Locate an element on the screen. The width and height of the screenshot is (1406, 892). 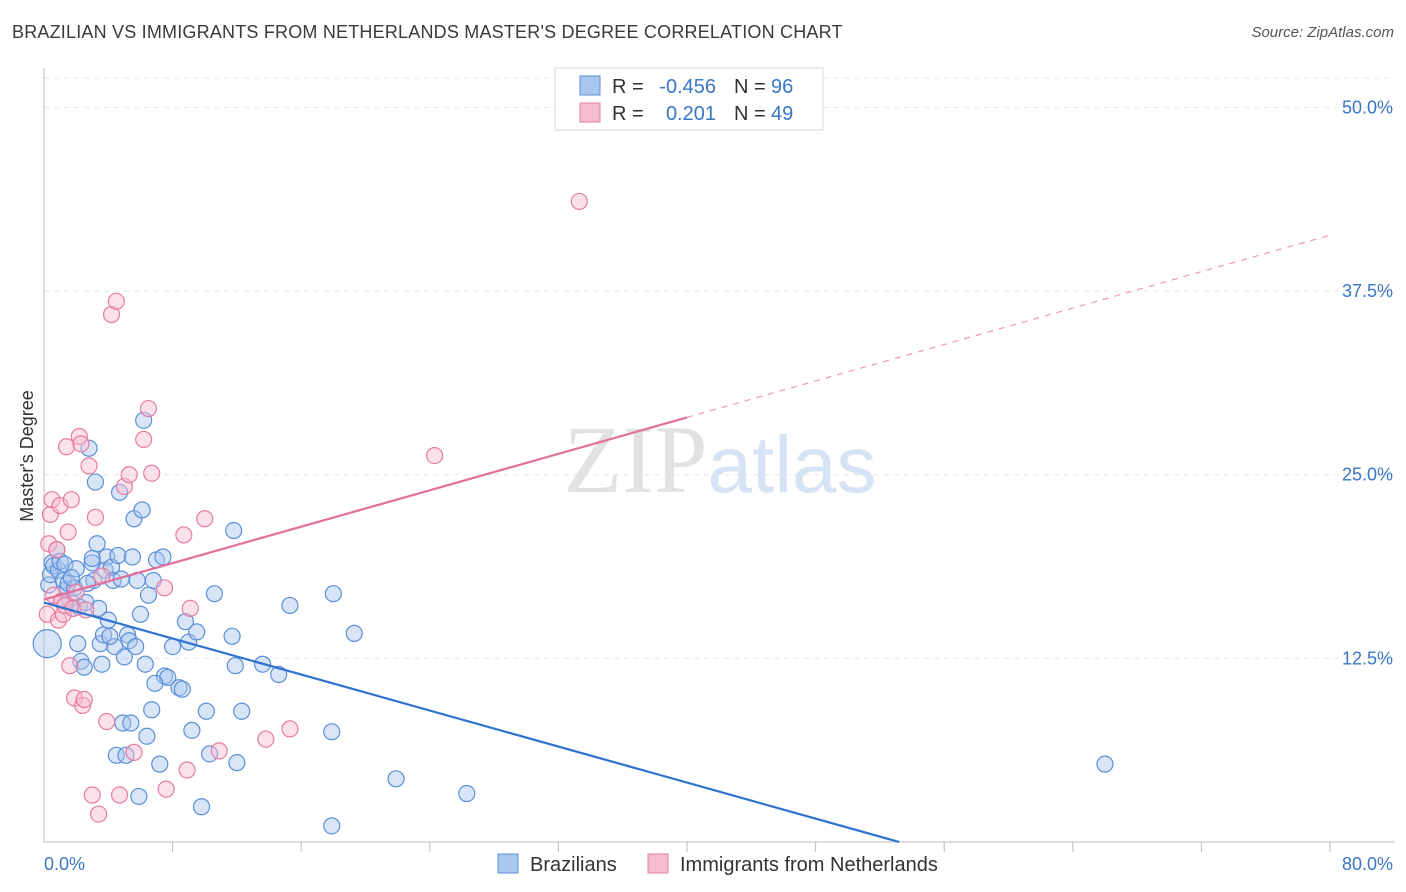
y-tick-label-0: 12.5% is located at coordinates (1367, 658).